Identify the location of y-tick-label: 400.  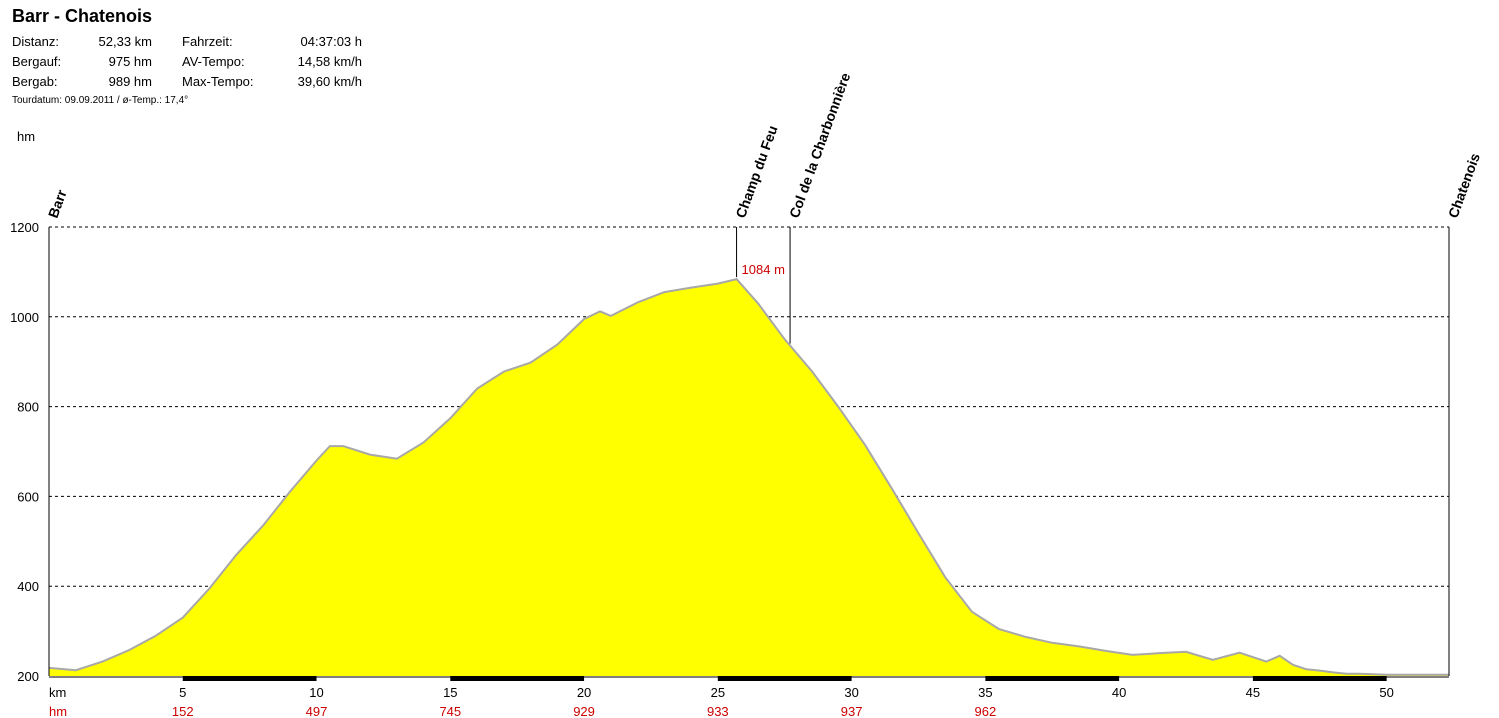
(28, 586).